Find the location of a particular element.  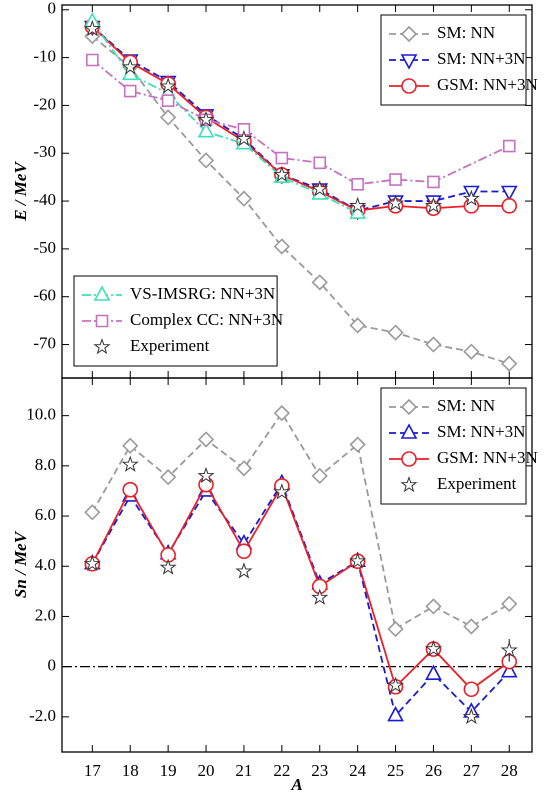

legend: SM: NN SM: NN+3N GSM: NN+3N is located at coordinates (459, 60).